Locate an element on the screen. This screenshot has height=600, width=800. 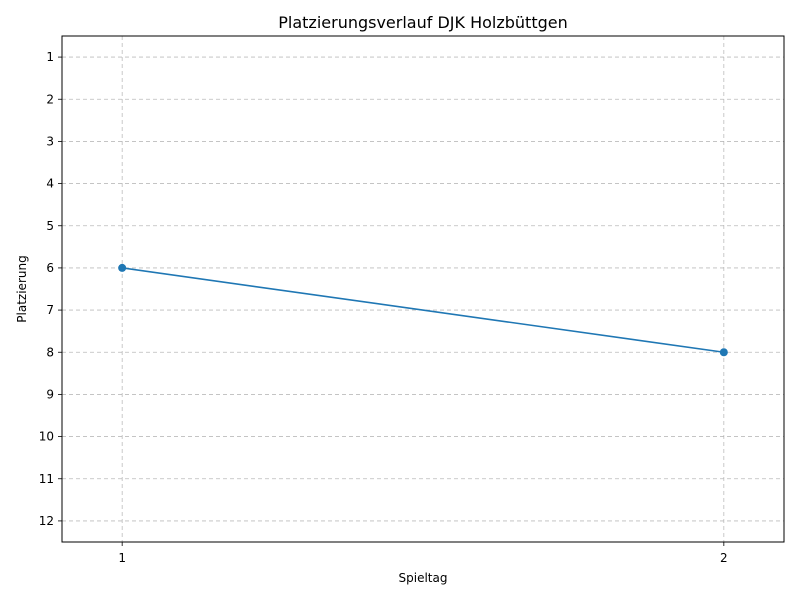
y-tick-label: 4 is located at coordinates (50, 184).